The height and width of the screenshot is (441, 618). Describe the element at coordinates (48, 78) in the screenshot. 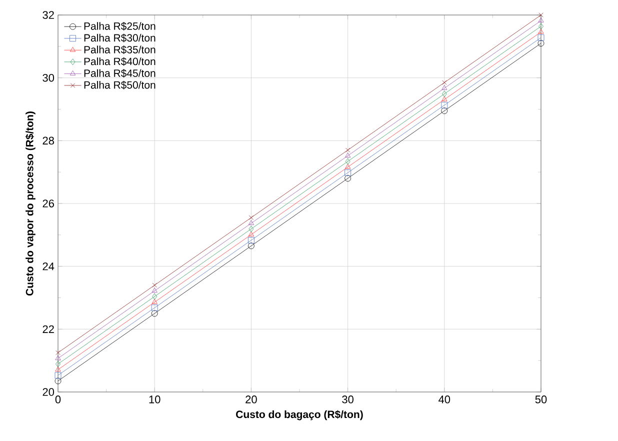

I see `y-tick-label: 30` at that location.